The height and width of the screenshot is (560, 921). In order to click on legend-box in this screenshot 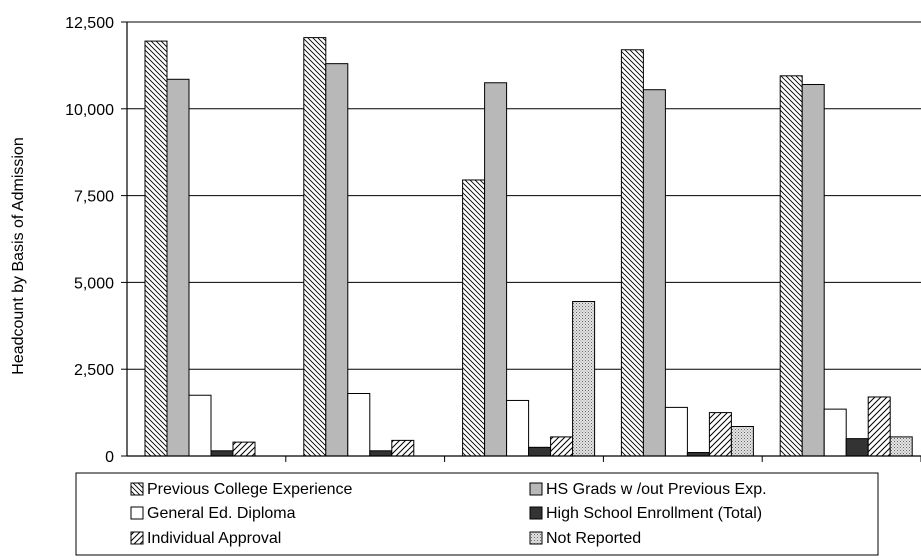, I will do `click(477, 514)`.